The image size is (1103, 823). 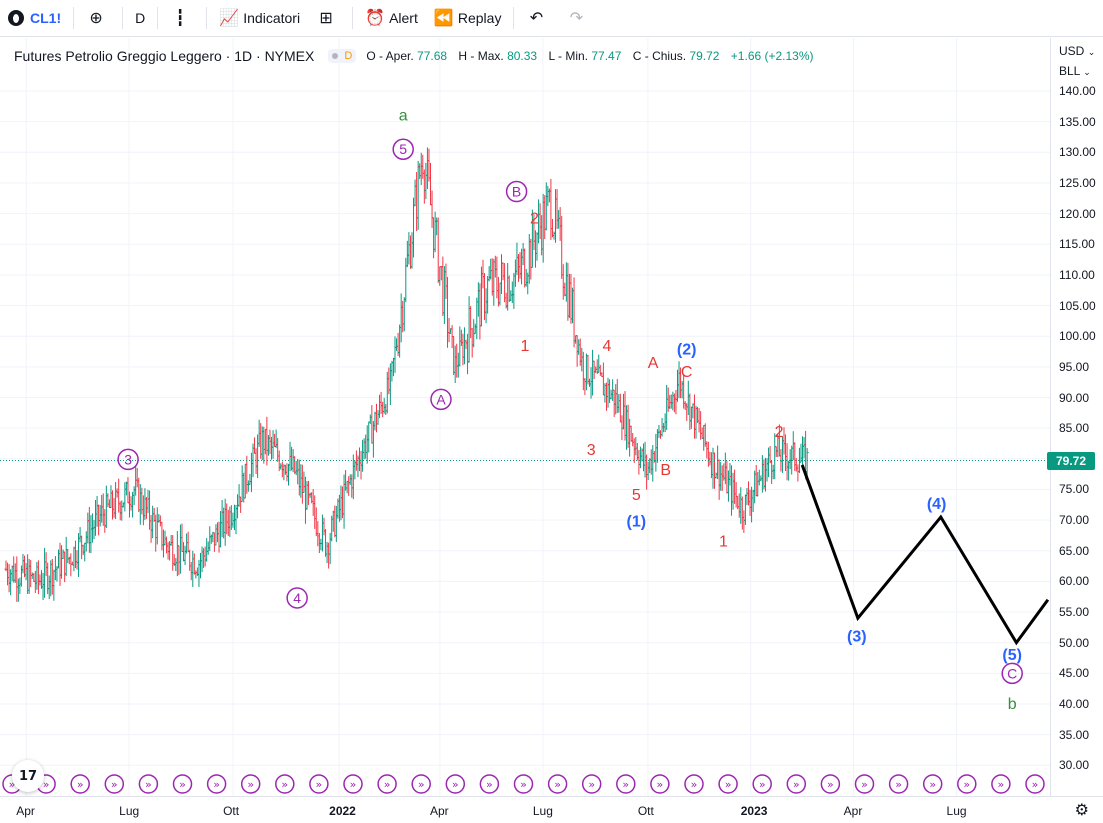 What do you see at coordinates (925, 555) in the screenshot?
I see `projection-path` at bounding box center [925, 555].